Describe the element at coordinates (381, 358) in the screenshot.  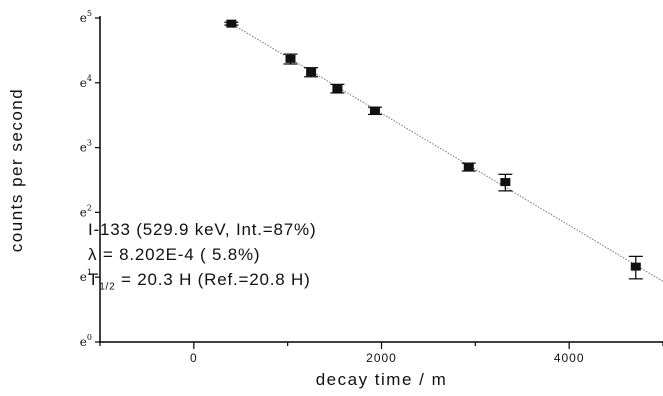
I see `x-tick-label: 2000` at that location.